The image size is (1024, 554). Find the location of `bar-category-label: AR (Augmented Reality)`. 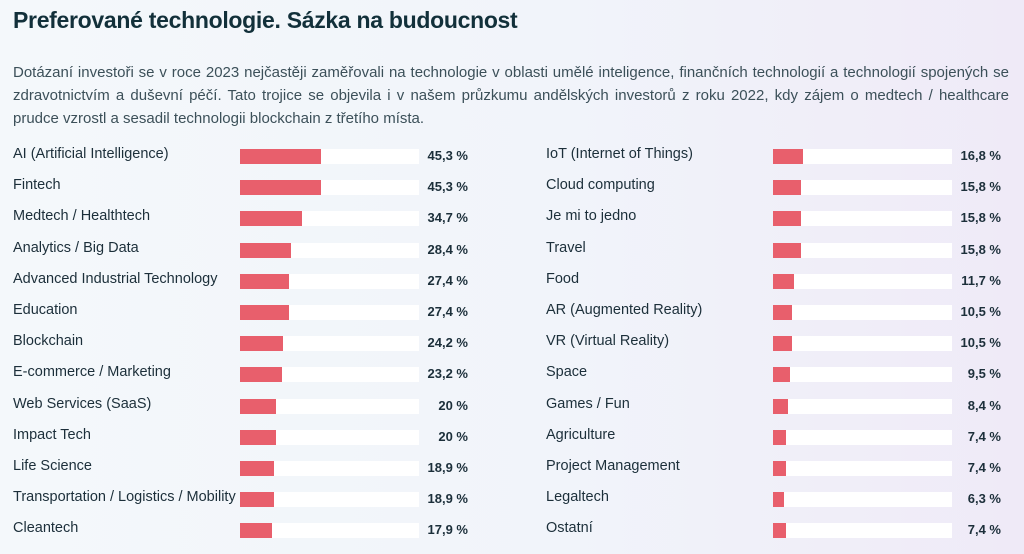

bar-category-label: AR (Augmented Reality) is located at coordinates (624, 309).